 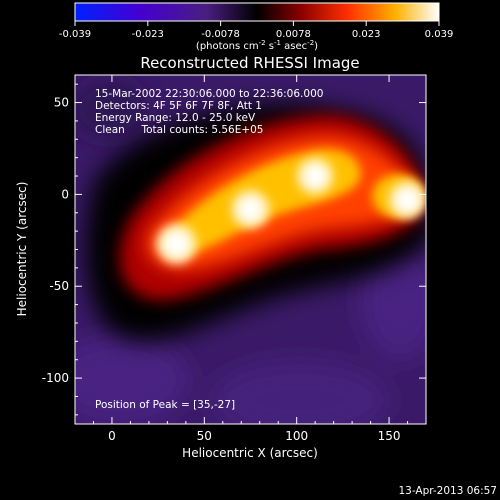 What do you see at coordinates (293, 34) in the screenshot?
I see `colorbar-tick-label: 0.0078` at bounding box center [293, 34].